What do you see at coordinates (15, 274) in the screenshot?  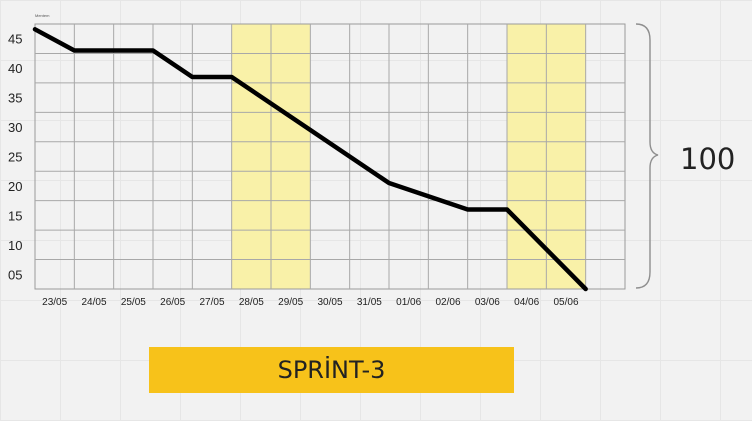 I see `y-tick-label: 05` at bounding box center [15, 274].